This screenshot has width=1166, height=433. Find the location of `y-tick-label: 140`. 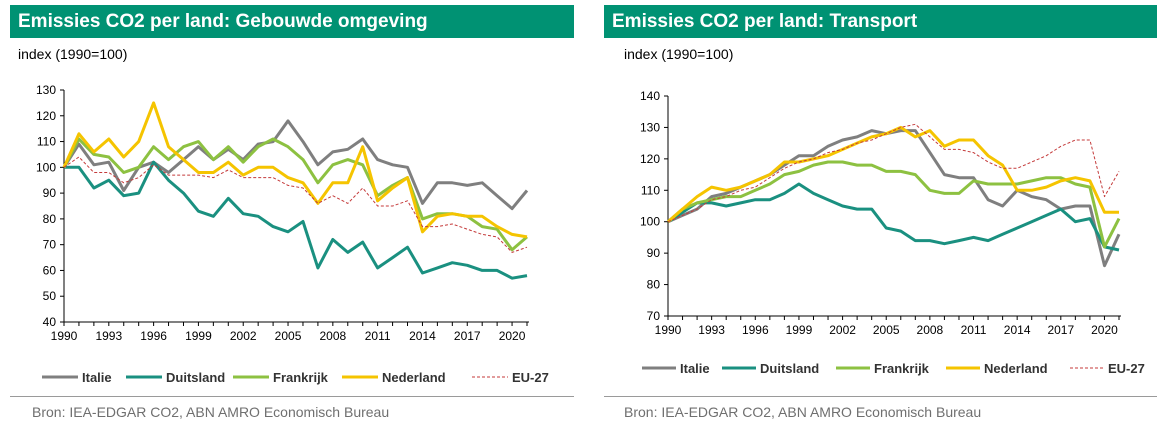

y-tick-label: 140 is located at coordinates (650, 96).